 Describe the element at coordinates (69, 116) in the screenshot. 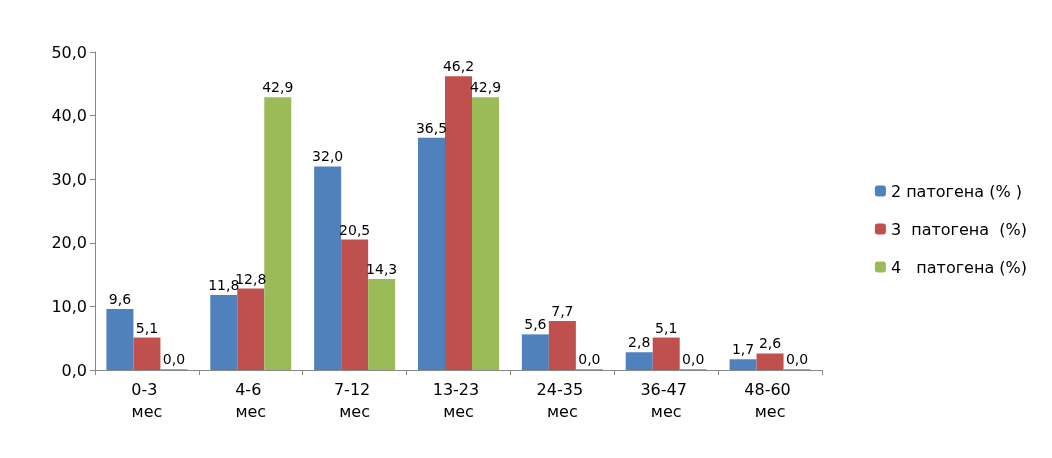

I see `y-tick-label: 40,0` at that location.